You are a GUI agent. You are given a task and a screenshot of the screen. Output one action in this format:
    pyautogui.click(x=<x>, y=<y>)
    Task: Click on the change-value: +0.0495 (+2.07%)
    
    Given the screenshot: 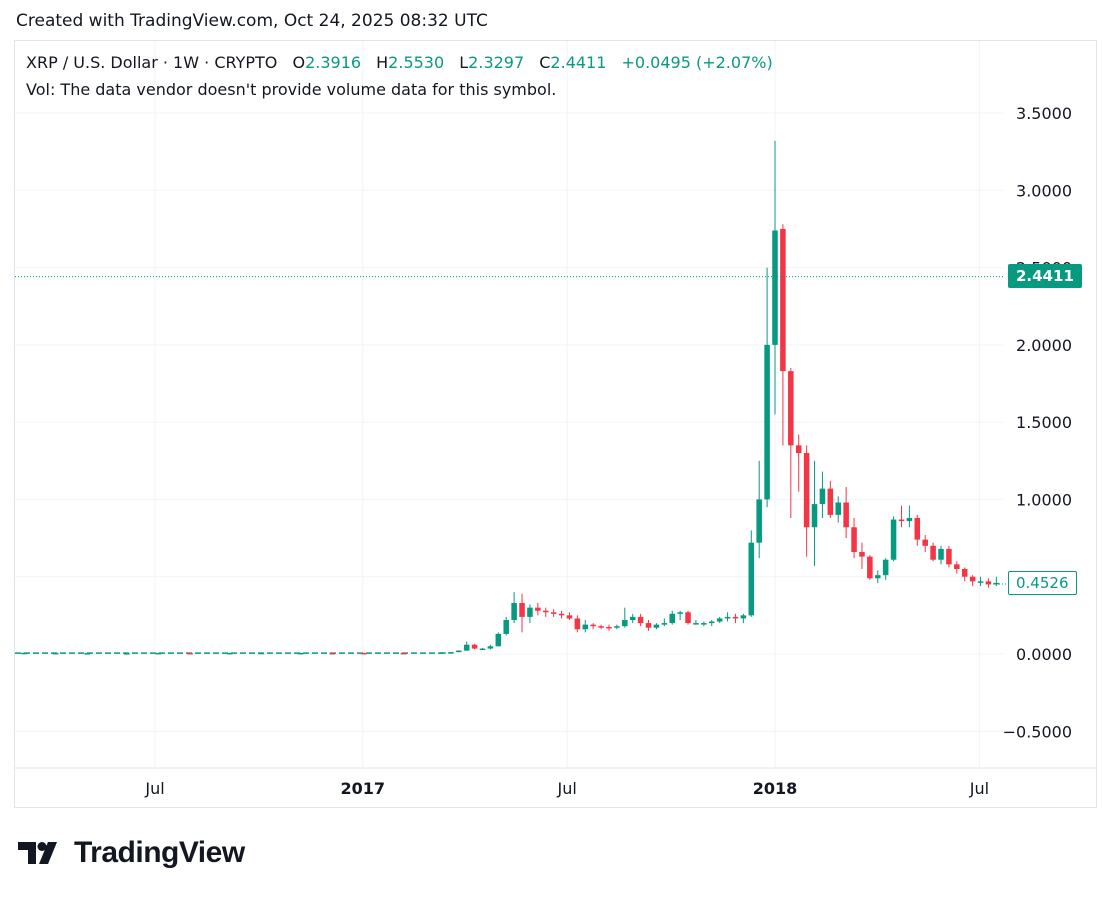 What is the action you would take?
    pyautogui.click(x=697, y=62)
    